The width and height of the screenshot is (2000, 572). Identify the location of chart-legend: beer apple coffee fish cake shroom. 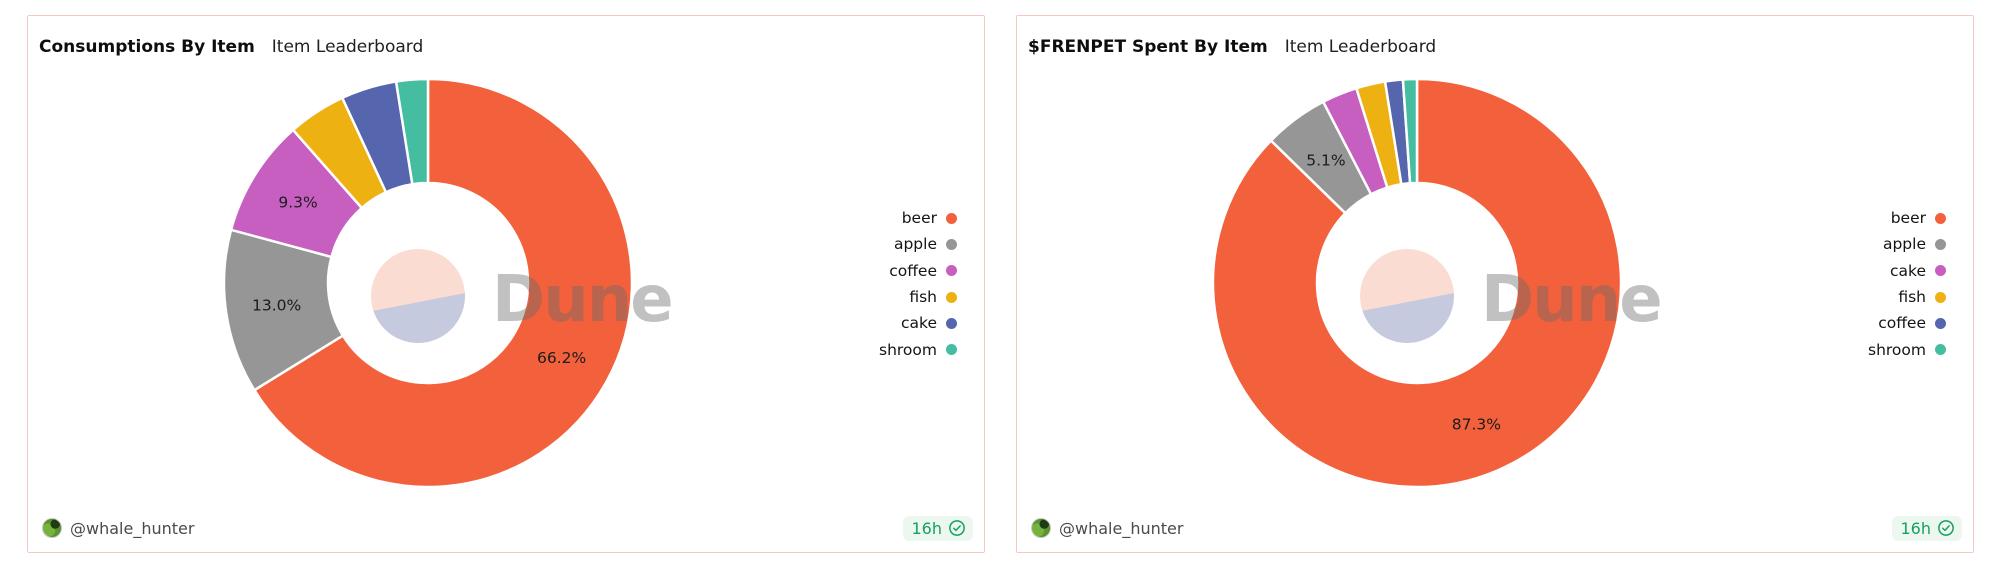
(918, 284).